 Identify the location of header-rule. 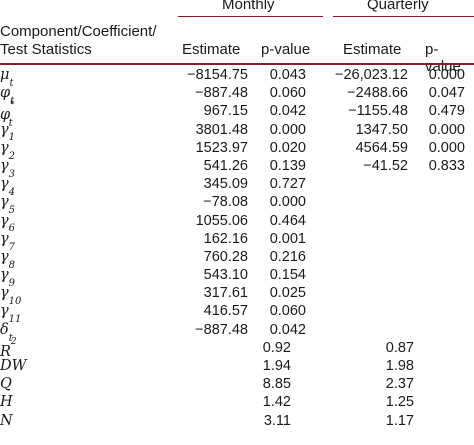
(237, 64).